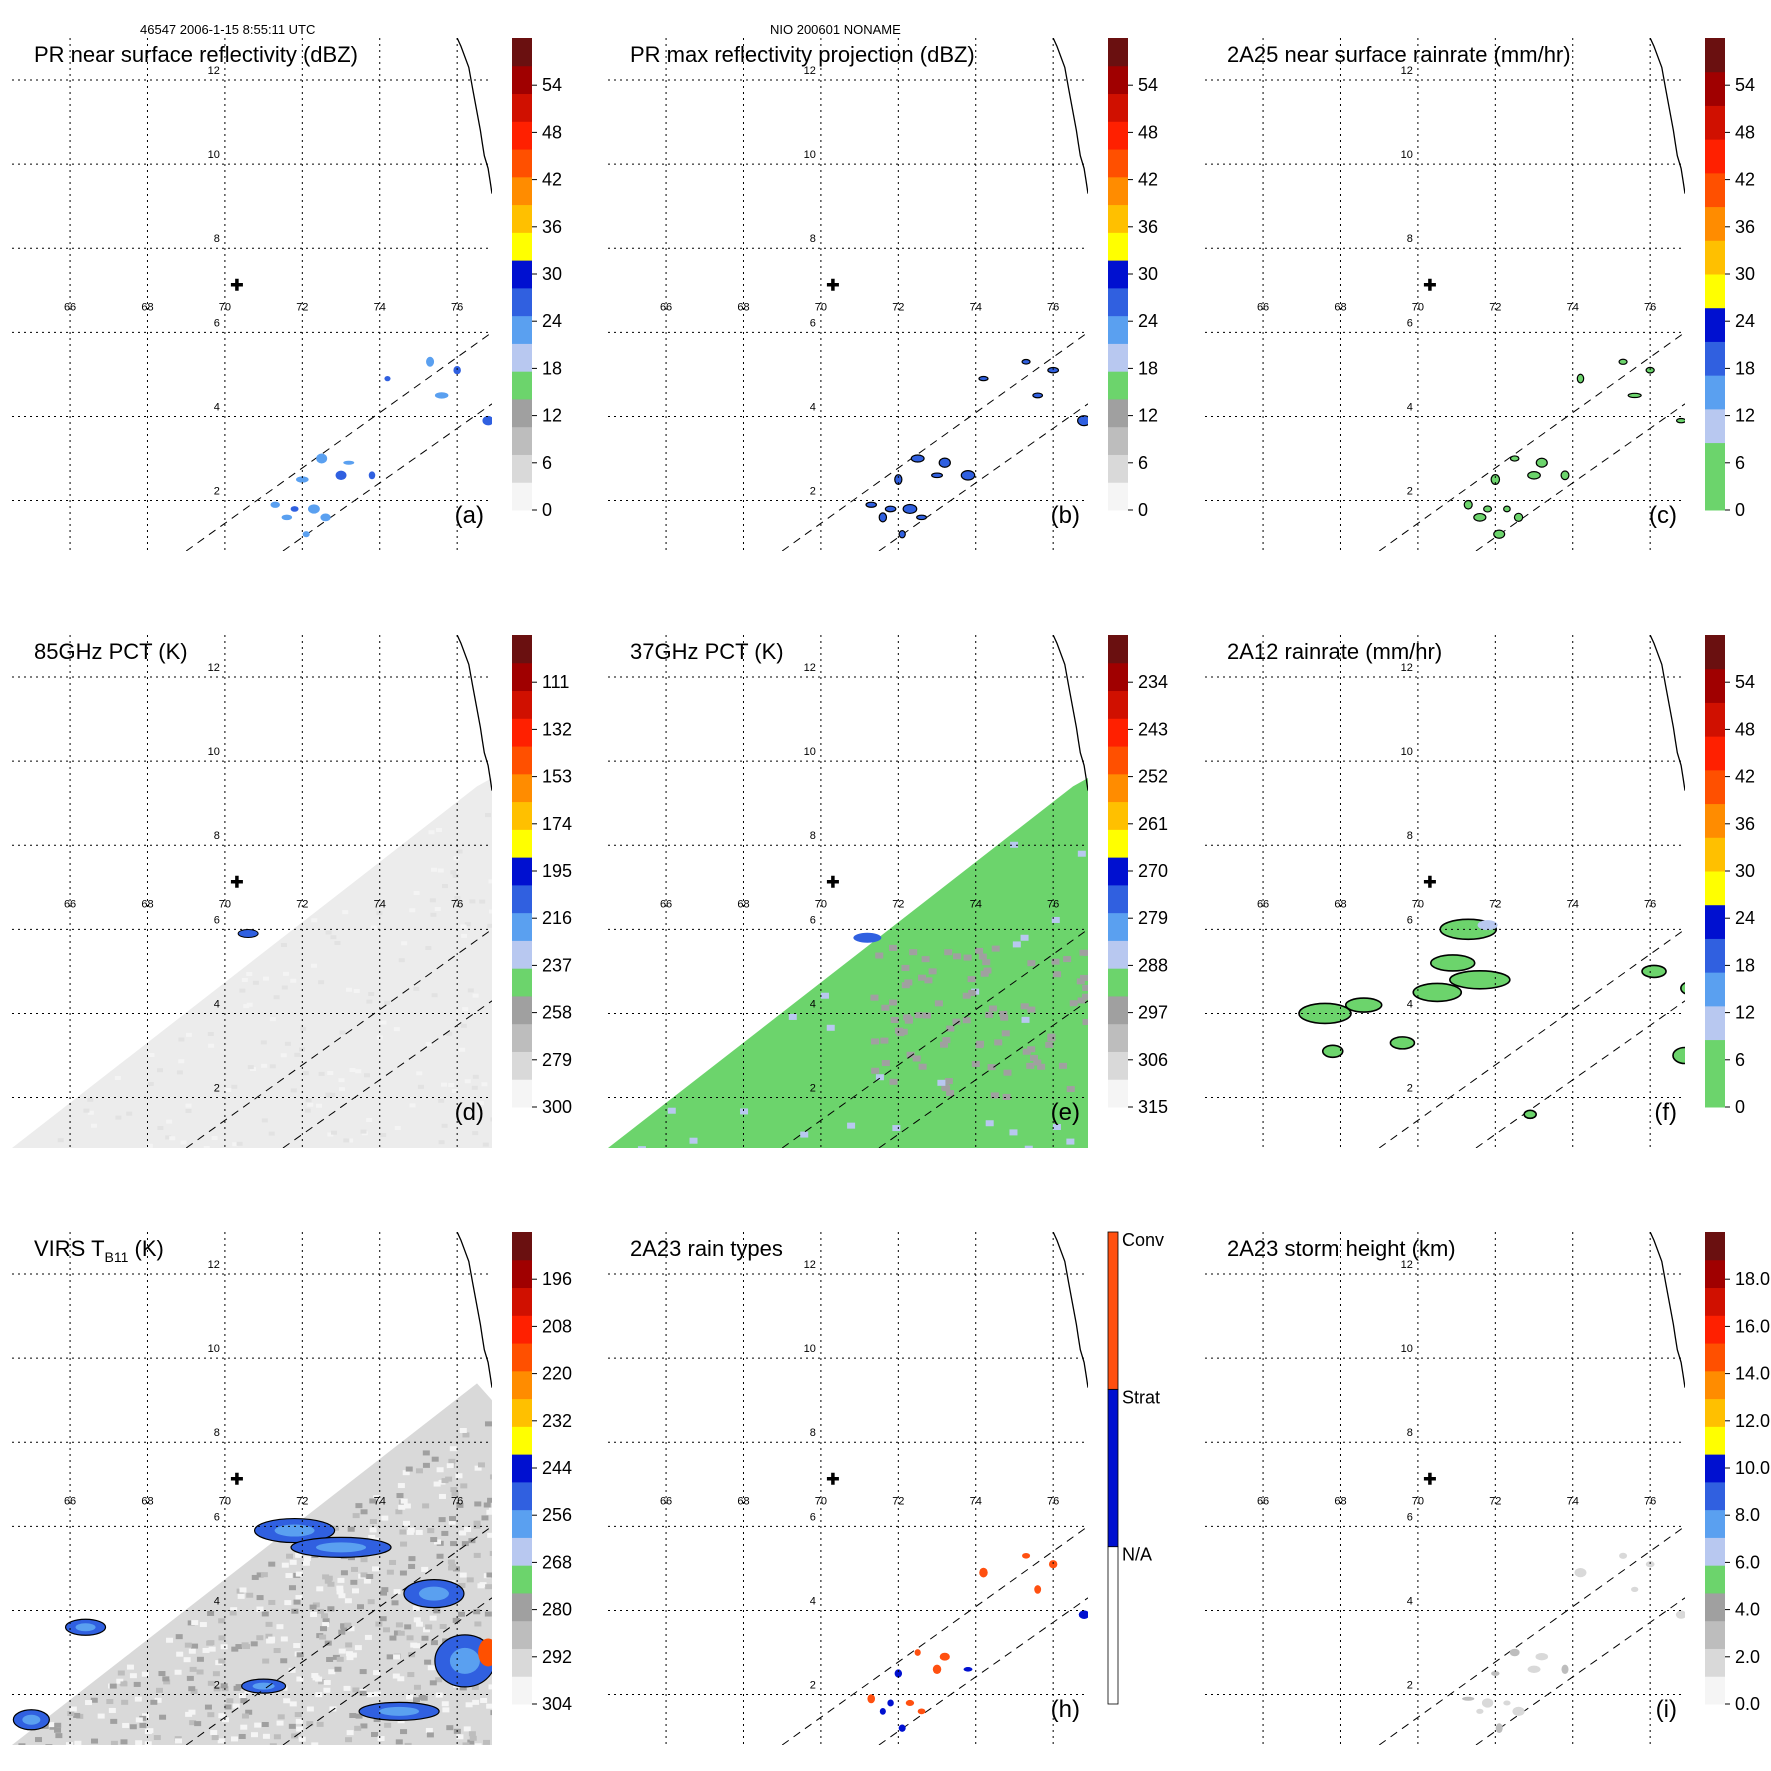 The height and width of the screenshot is (1771, 1771). I want to click on colorbar-label: 195, so click(557, 871).